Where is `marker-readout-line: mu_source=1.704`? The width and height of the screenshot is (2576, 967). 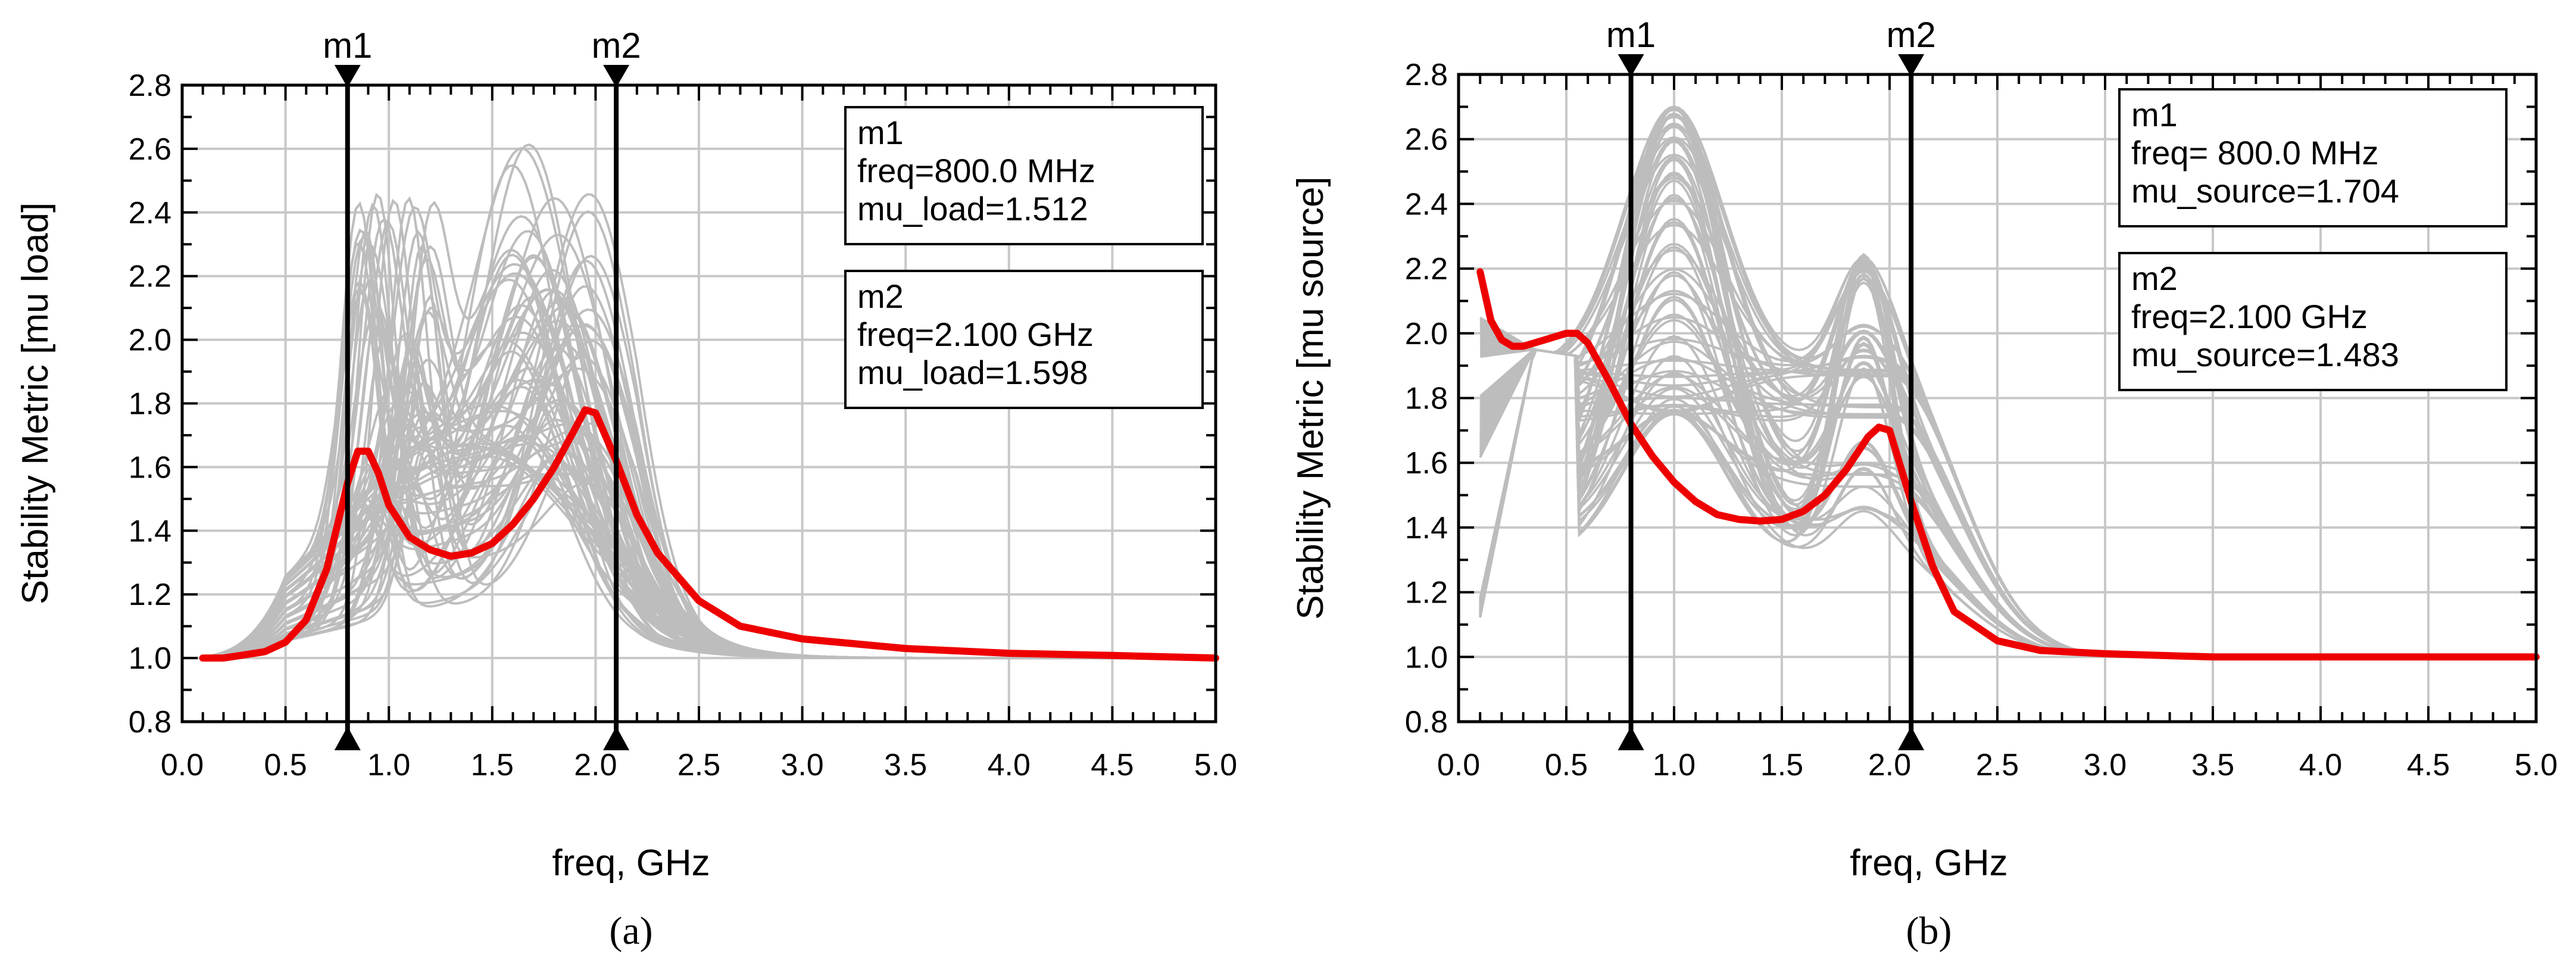 marker-readout-line: mu_source=1.704 is located at coordinates (2265, 191).